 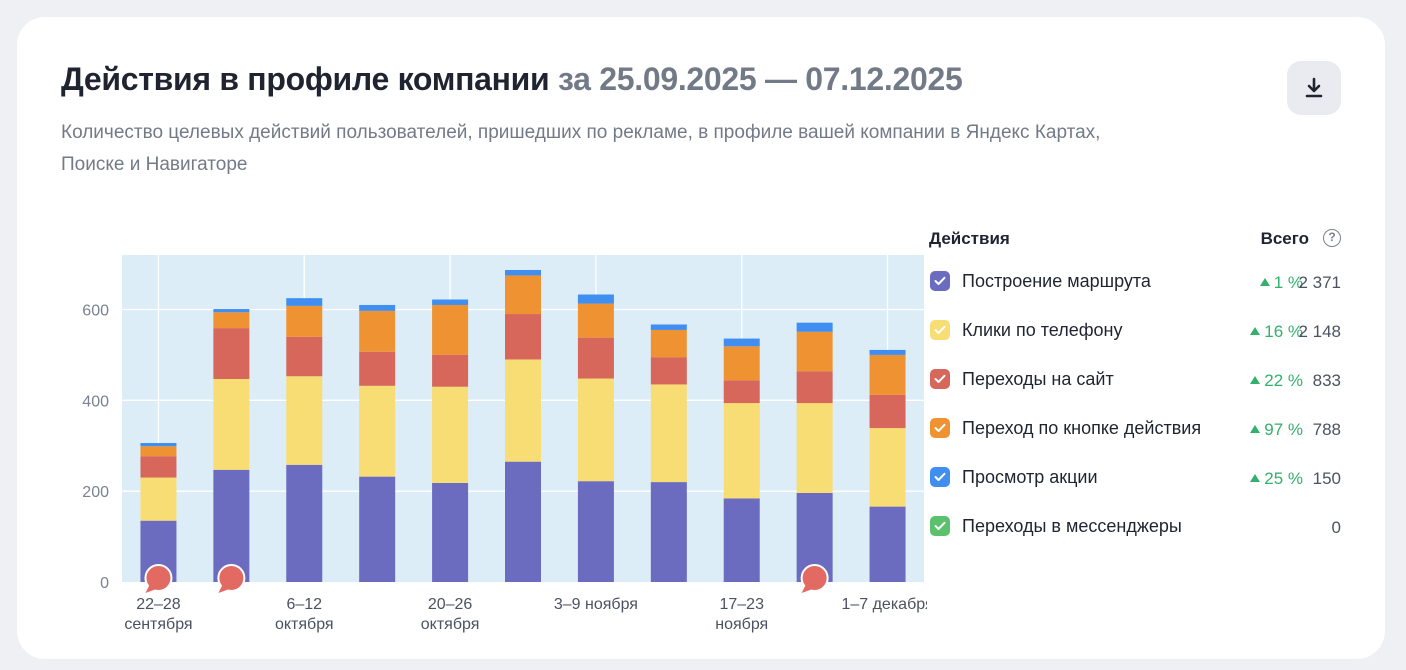 I want to click on legend-total-header: Всего, so click(x=1284, y=238).